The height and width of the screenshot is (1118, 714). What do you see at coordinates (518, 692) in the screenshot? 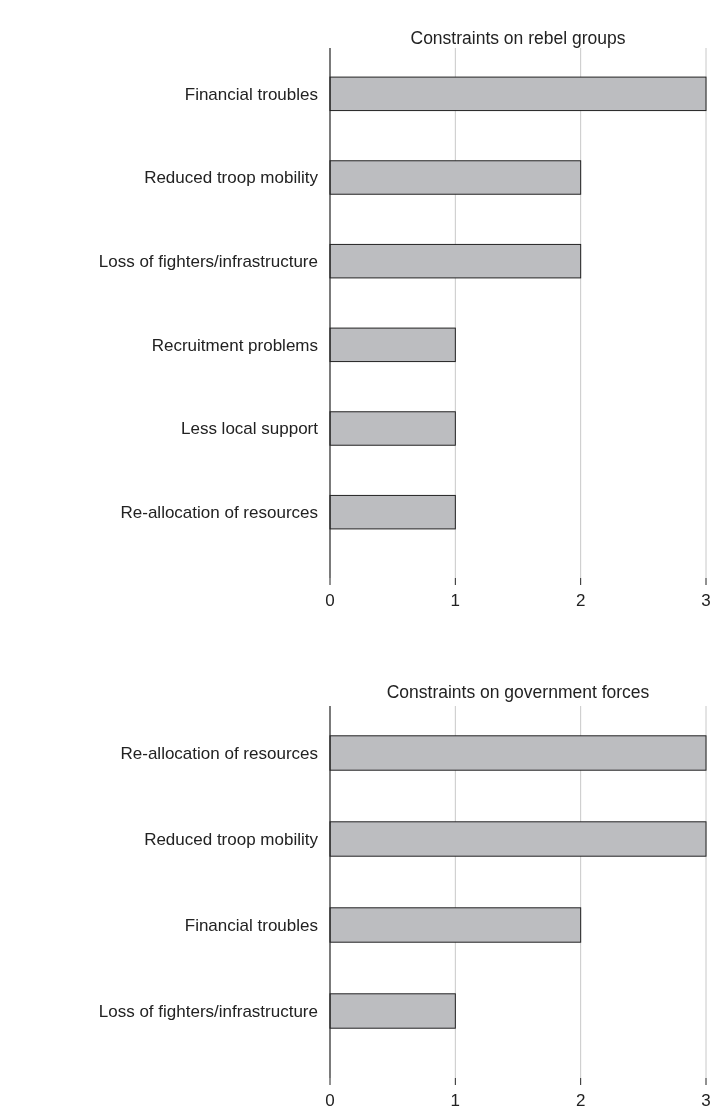
I see `chart-title: Constraints on government forces` at bounding box center [518, 692].